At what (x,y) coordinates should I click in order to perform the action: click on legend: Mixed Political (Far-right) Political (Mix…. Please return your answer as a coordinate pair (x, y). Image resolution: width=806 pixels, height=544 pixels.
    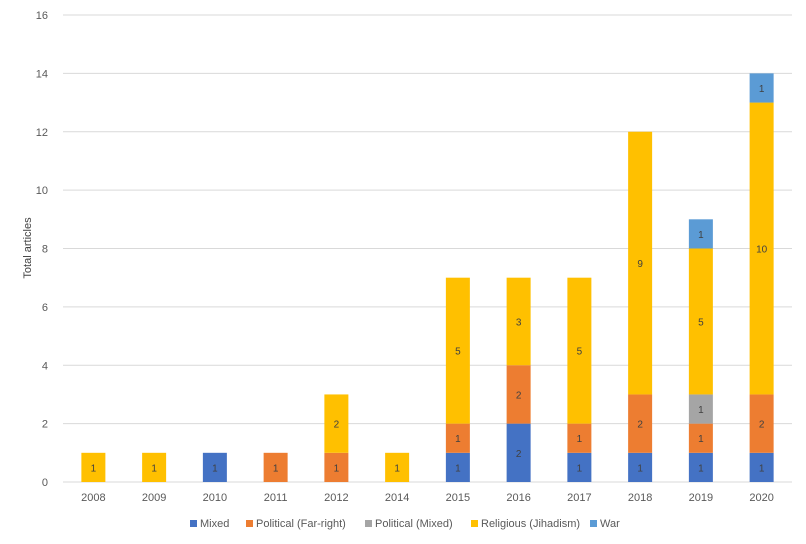
    Looking at the image, I should click on (405, 524).